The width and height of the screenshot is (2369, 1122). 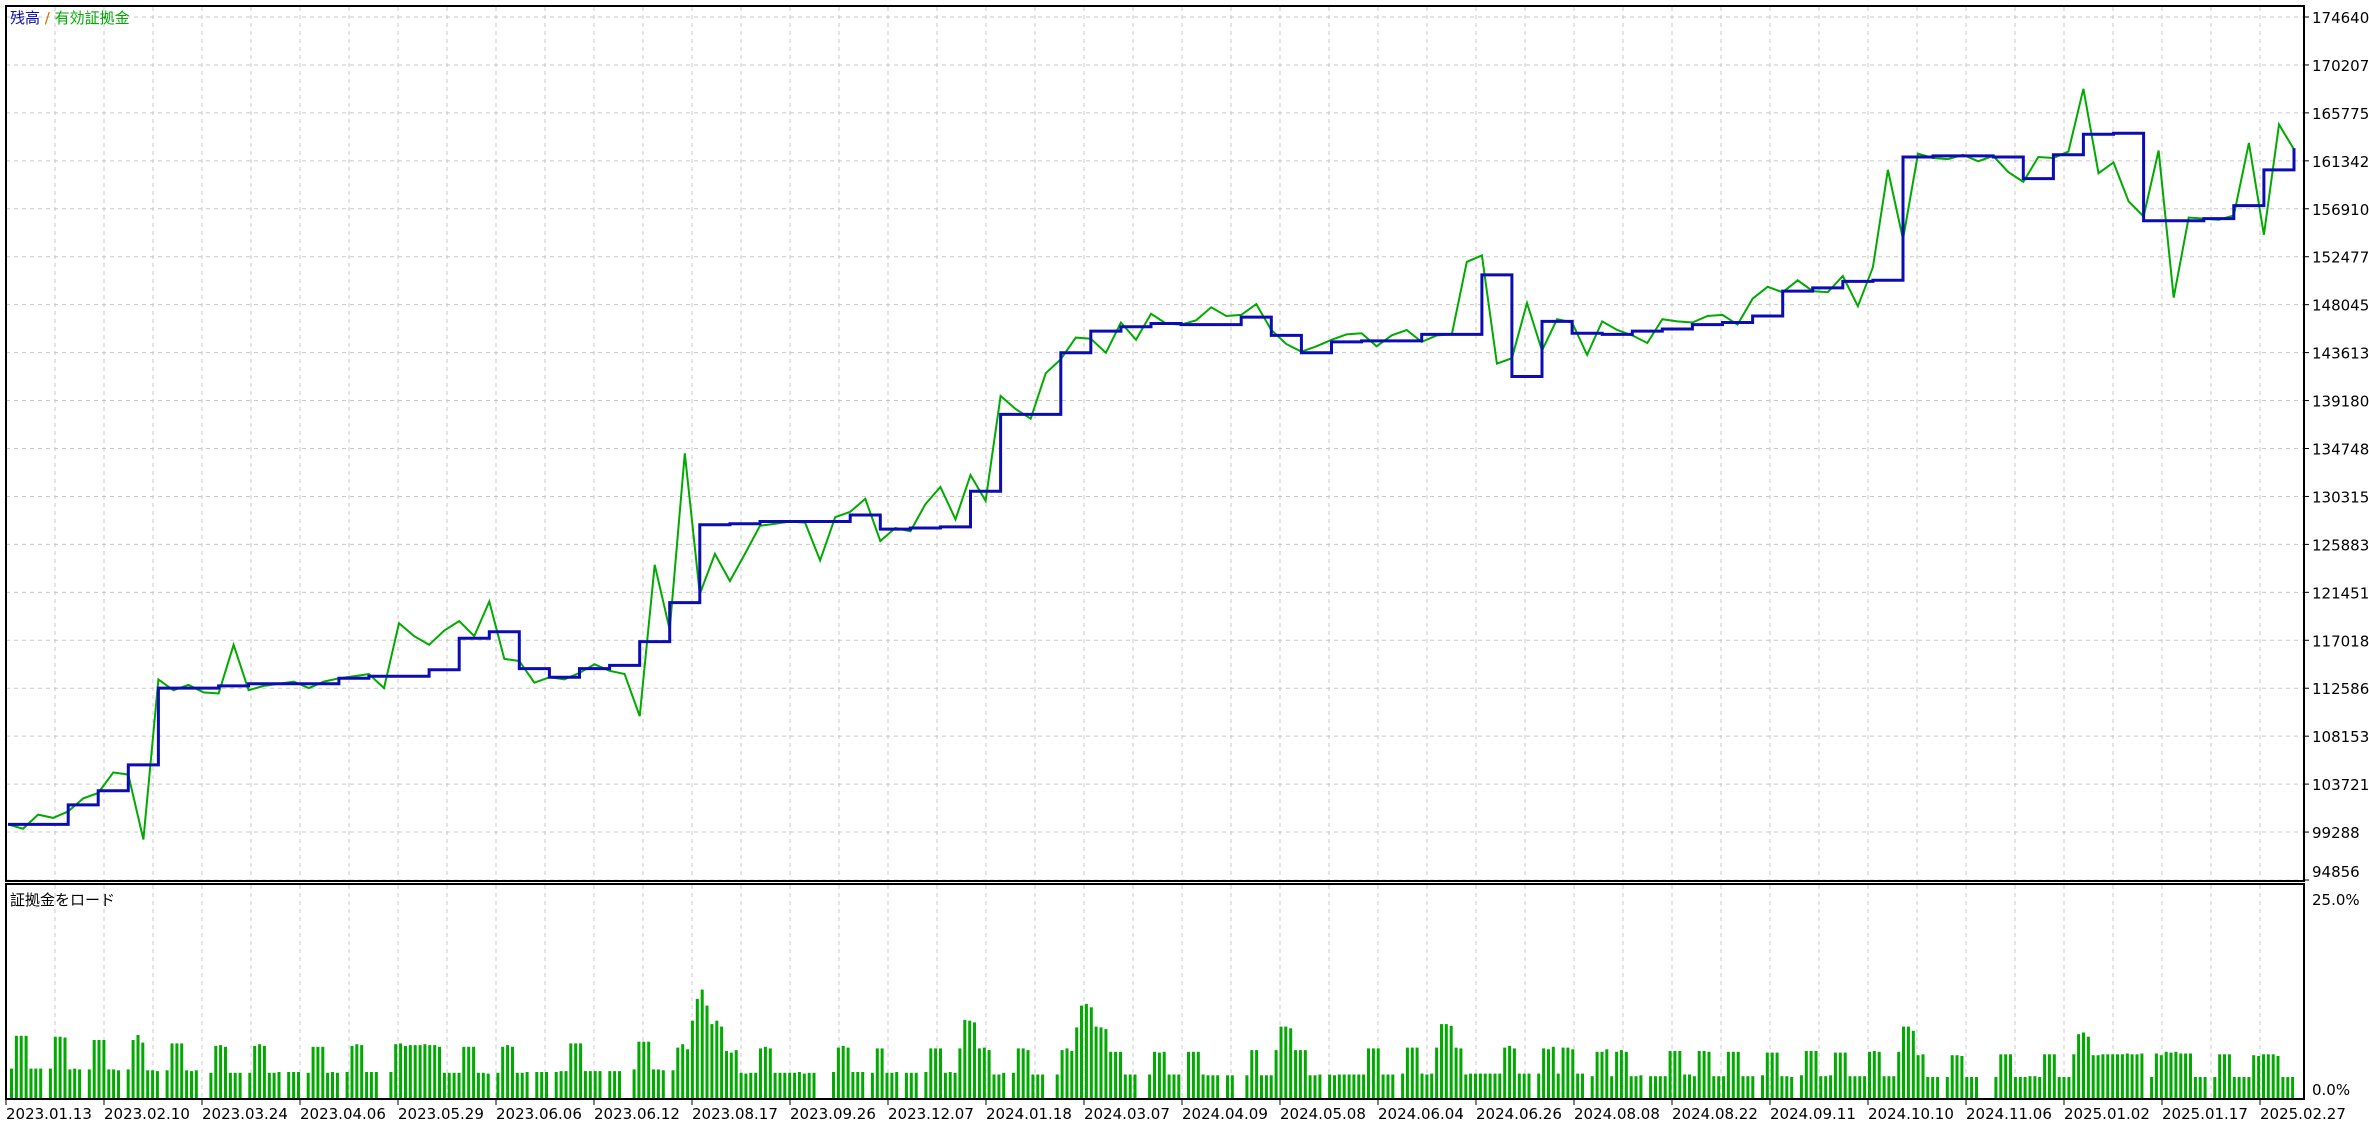 What do you see at coordinates (2340, 402) in the screenshot?
I see `y-tick-label: 139180` at bounding box center [2340, 402].